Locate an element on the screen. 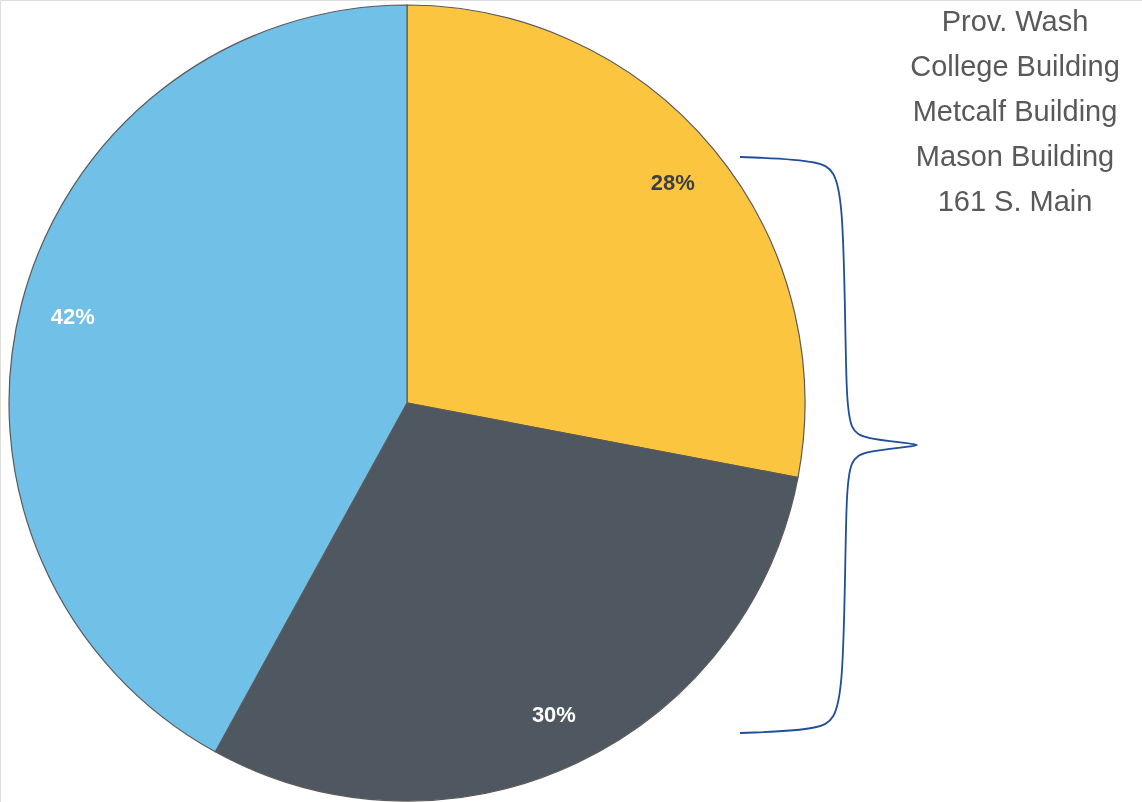  text: Prov. Wash is located at coordinates (1015, 21).